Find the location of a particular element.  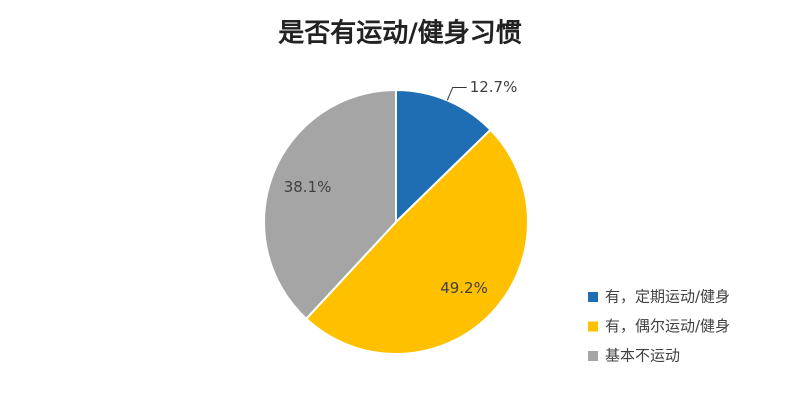

leader-line is located at coordinates (456, 93).